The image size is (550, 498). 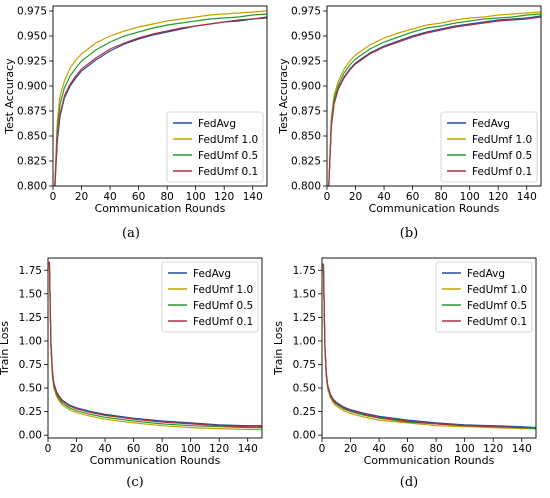 What do you see at coordinates (131, 233) in the screenshot?
I see `panel-caption: (a)` at bounding box center [131, 233].